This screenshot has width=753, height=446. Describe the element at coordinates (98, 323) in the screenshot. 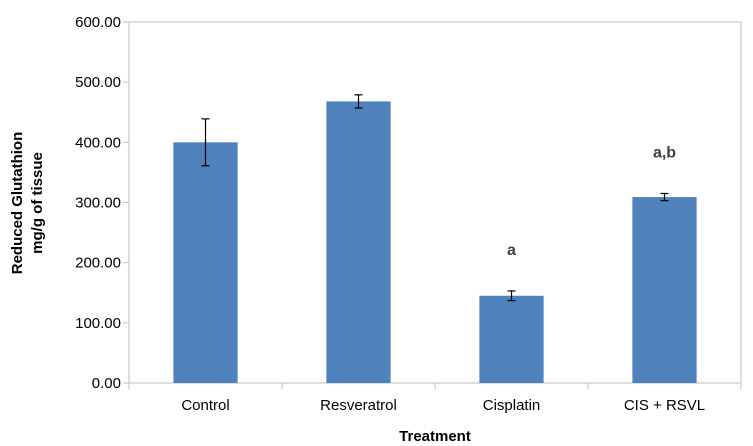

I see `y-tick-label: 100.00` at that location.